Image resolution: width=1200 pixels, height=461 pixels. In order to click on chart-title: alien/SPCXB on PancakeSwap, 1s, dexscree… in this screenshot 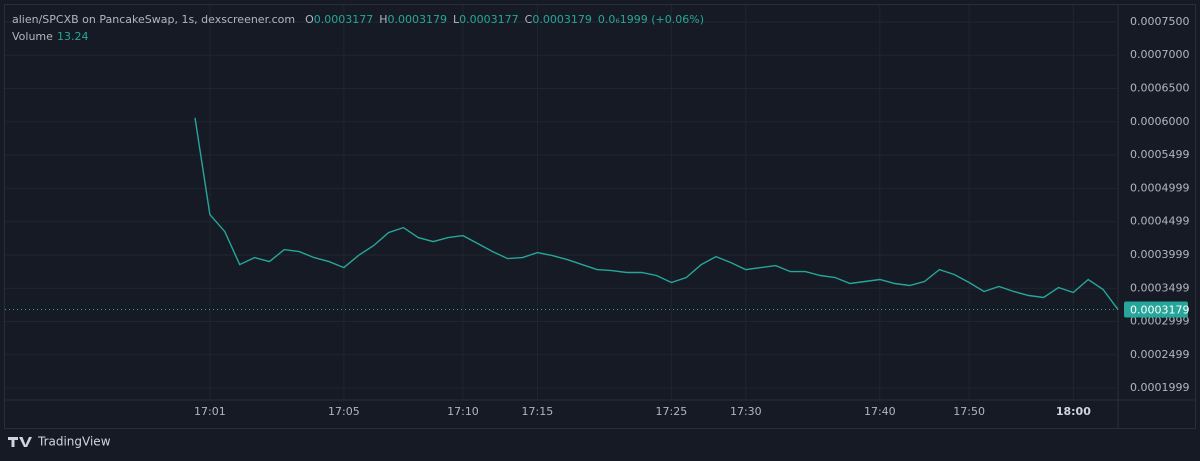, I will do `click(153, 19)`.